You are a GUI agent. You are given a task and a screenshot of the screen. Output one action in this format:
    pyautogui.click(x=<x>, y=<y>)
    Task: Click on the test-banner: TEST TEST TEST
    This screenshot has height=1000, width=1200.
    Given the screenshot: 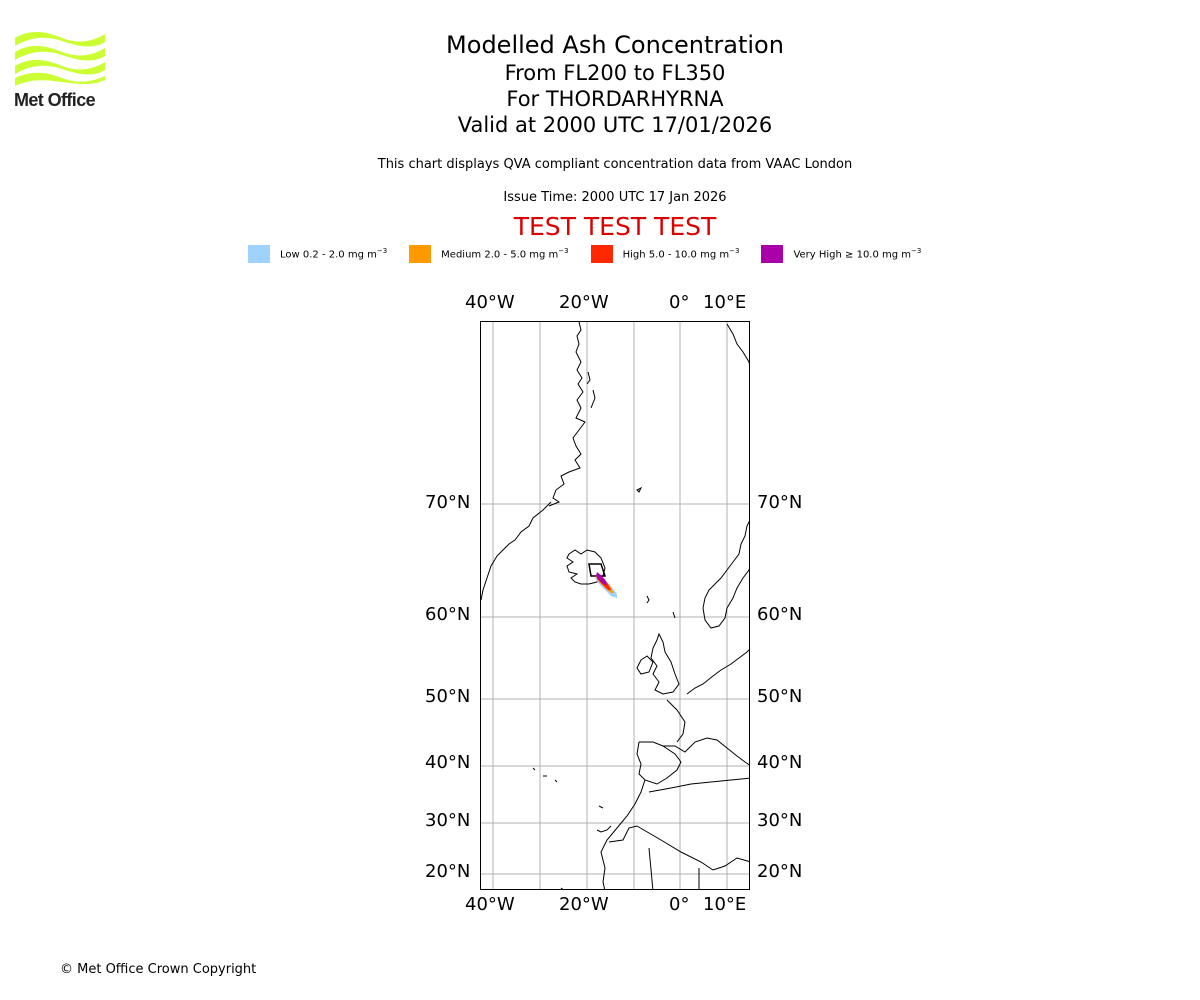 What is the action you would take?
    pyautogui.click(x=615, y=226)
    